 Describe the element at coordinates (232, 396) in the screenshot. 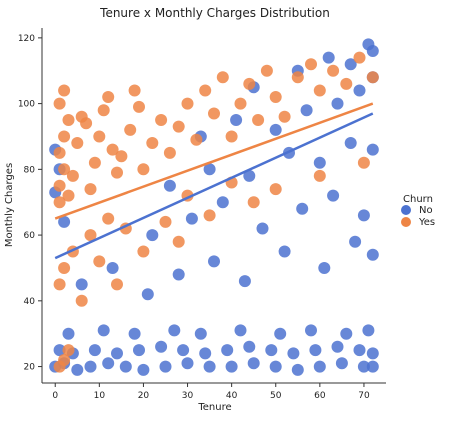

I see `x-tick-label-40: 40` at that location.